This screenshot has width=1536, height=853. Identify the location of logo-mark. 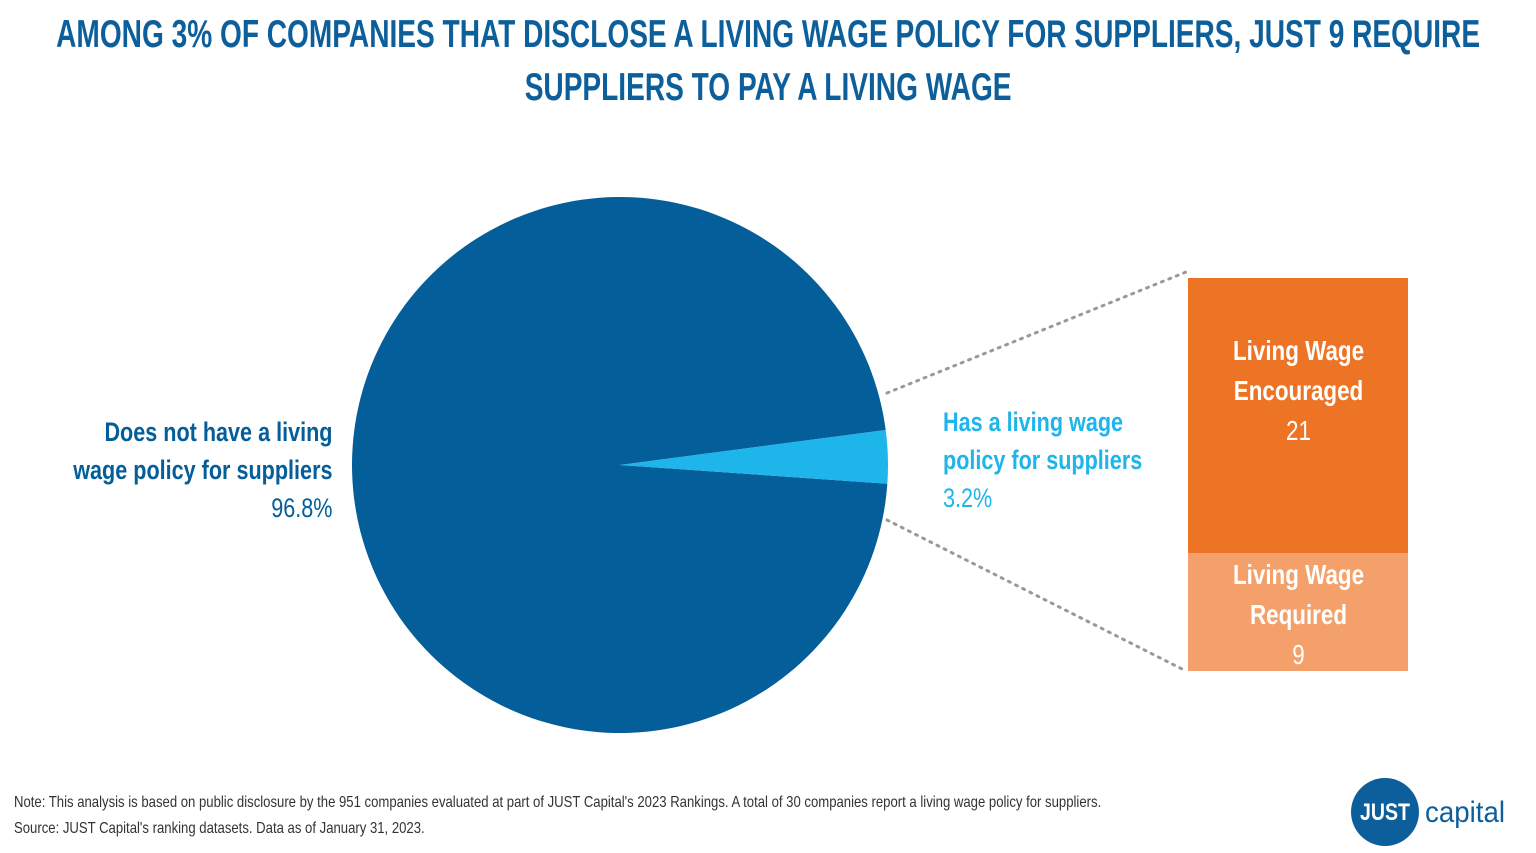
(1385, 812).